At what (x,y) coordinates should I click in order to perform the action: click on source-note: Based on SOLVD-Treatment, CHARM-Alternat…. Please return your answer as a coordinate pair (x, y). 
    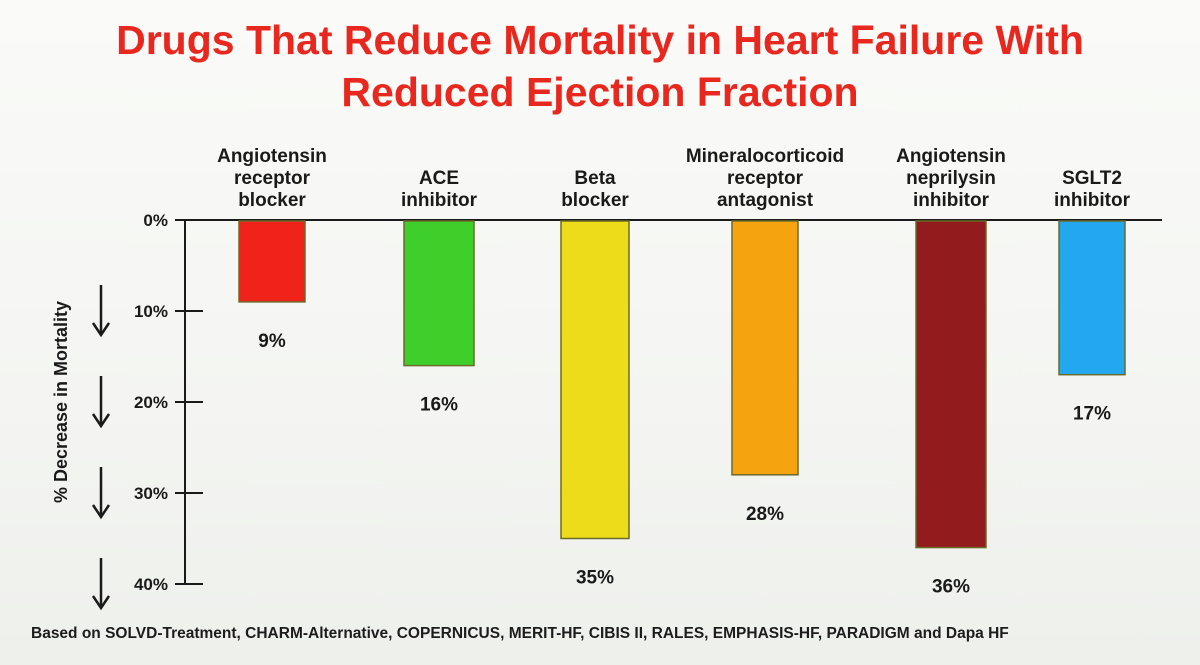
    Looking at the image, I should click on (520, 633).